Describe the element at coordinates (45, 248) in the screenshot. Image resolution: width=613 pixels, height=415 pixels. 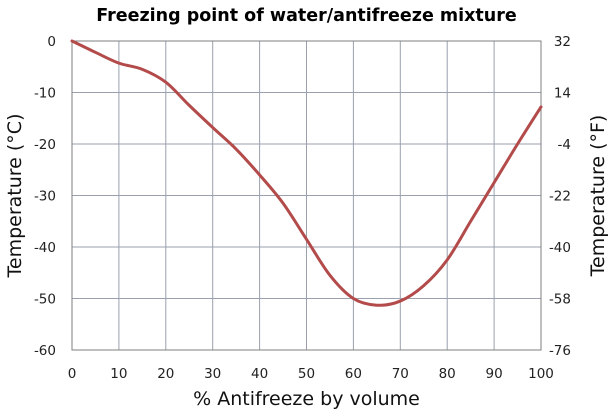
I see `y-tick-label: -40` at that location.